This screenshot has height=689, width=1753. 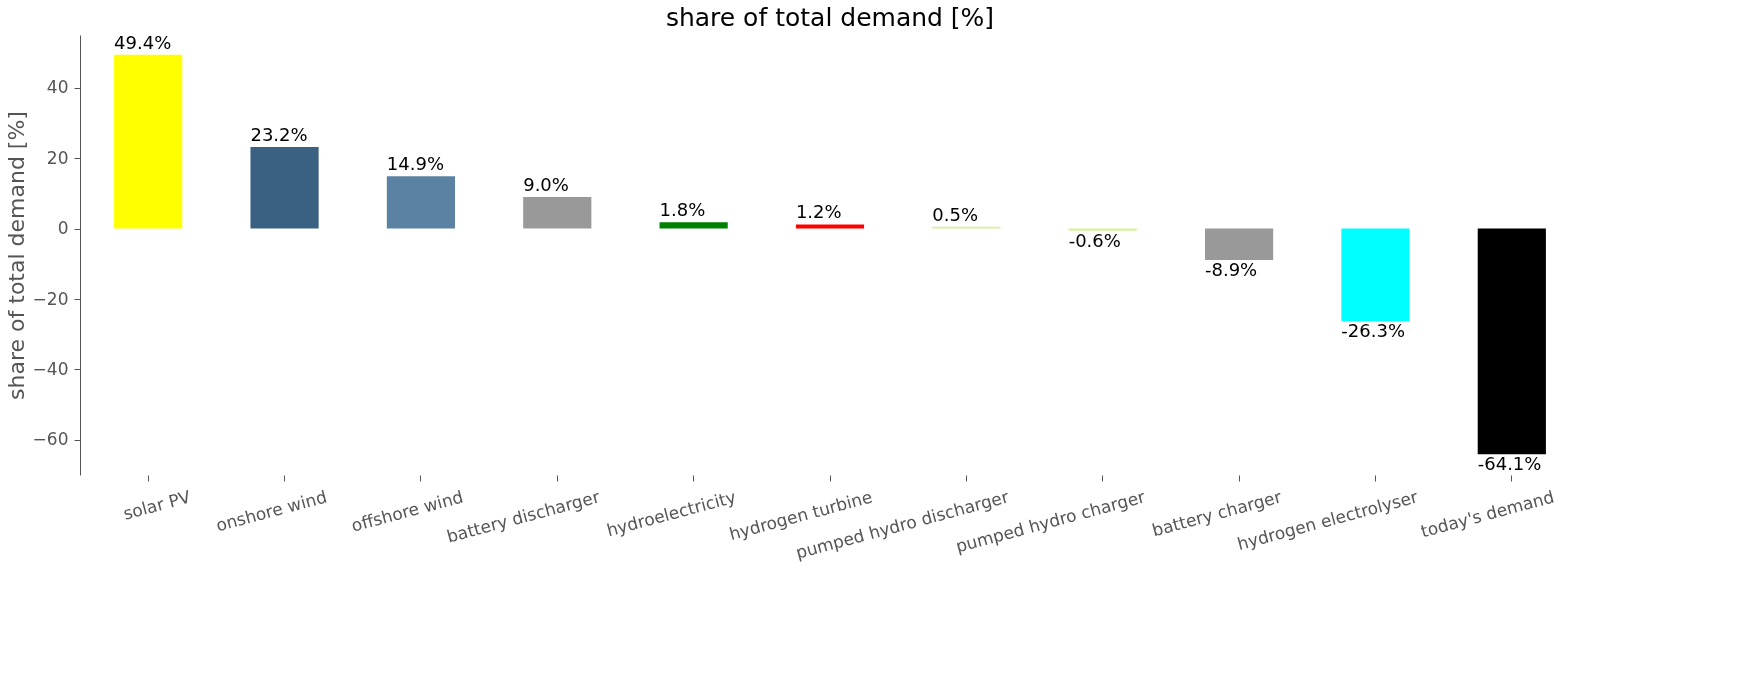 I want to click on data-label: -64.1%, so click(x=1509, y=464).